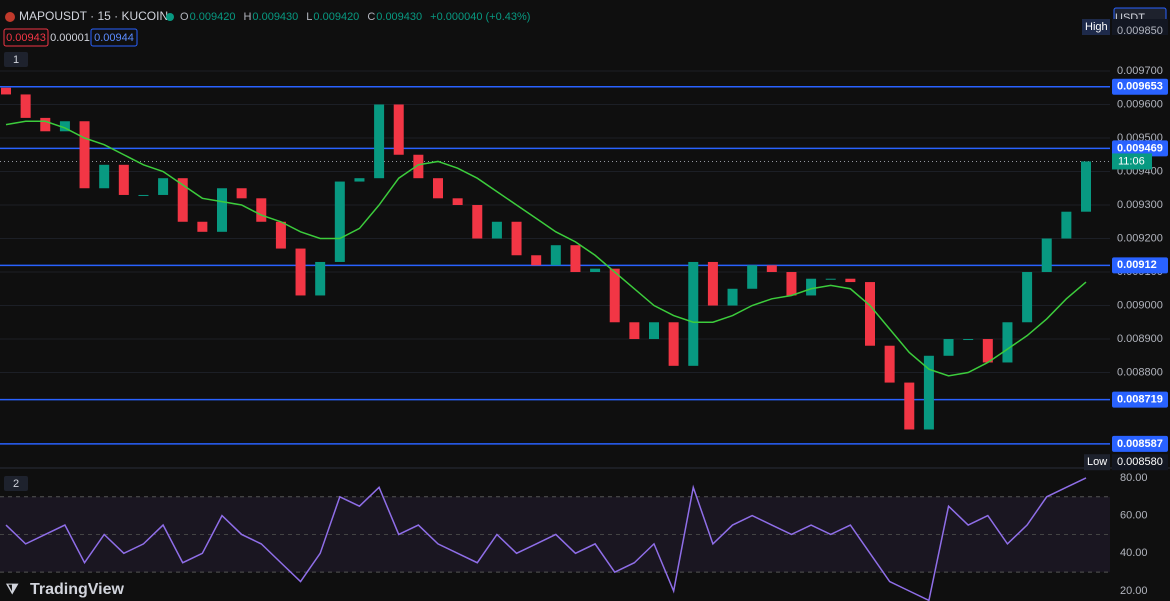  What do you see at coordinates (1140, 372) in the screenshot?
I see `y-tick-label: 0.008800` at bounding box center [1140, 372].